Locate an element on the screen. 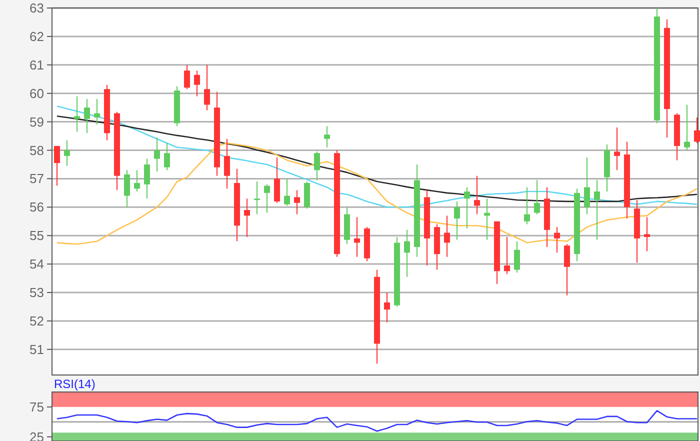  y-tick-label: 51 is located at coordinates (37, 349).